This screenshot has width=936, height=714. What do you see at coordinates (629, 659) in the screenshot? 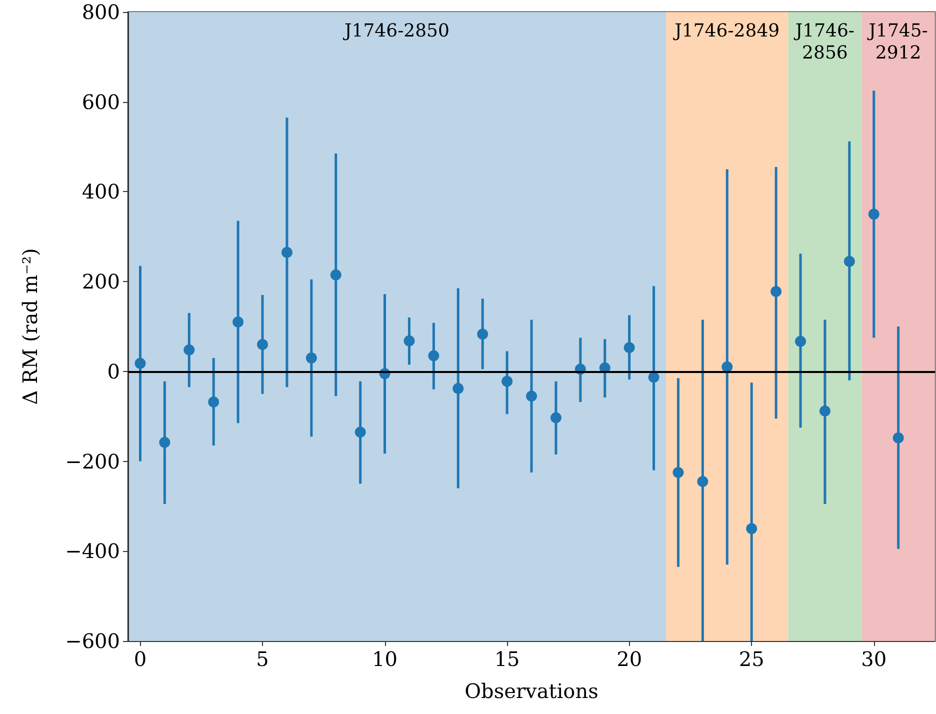
I see `x-tick-label: 20` at bounding box center [629, 659].